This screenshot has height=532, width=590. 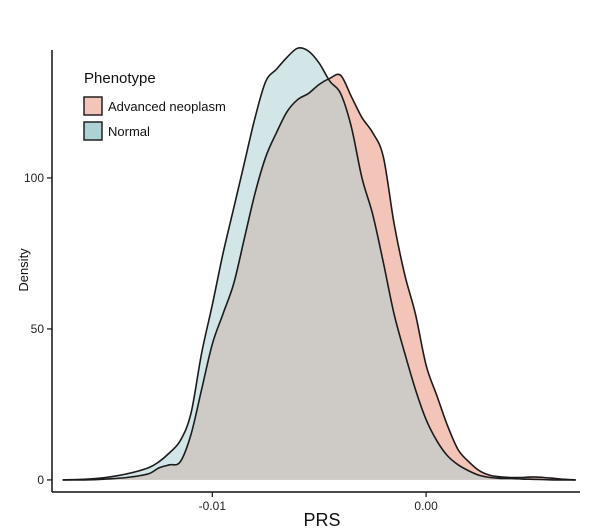 I want to click on legend-label-advanced-neoplasm: Advanced neoplasm, so click(x=167, y=106).